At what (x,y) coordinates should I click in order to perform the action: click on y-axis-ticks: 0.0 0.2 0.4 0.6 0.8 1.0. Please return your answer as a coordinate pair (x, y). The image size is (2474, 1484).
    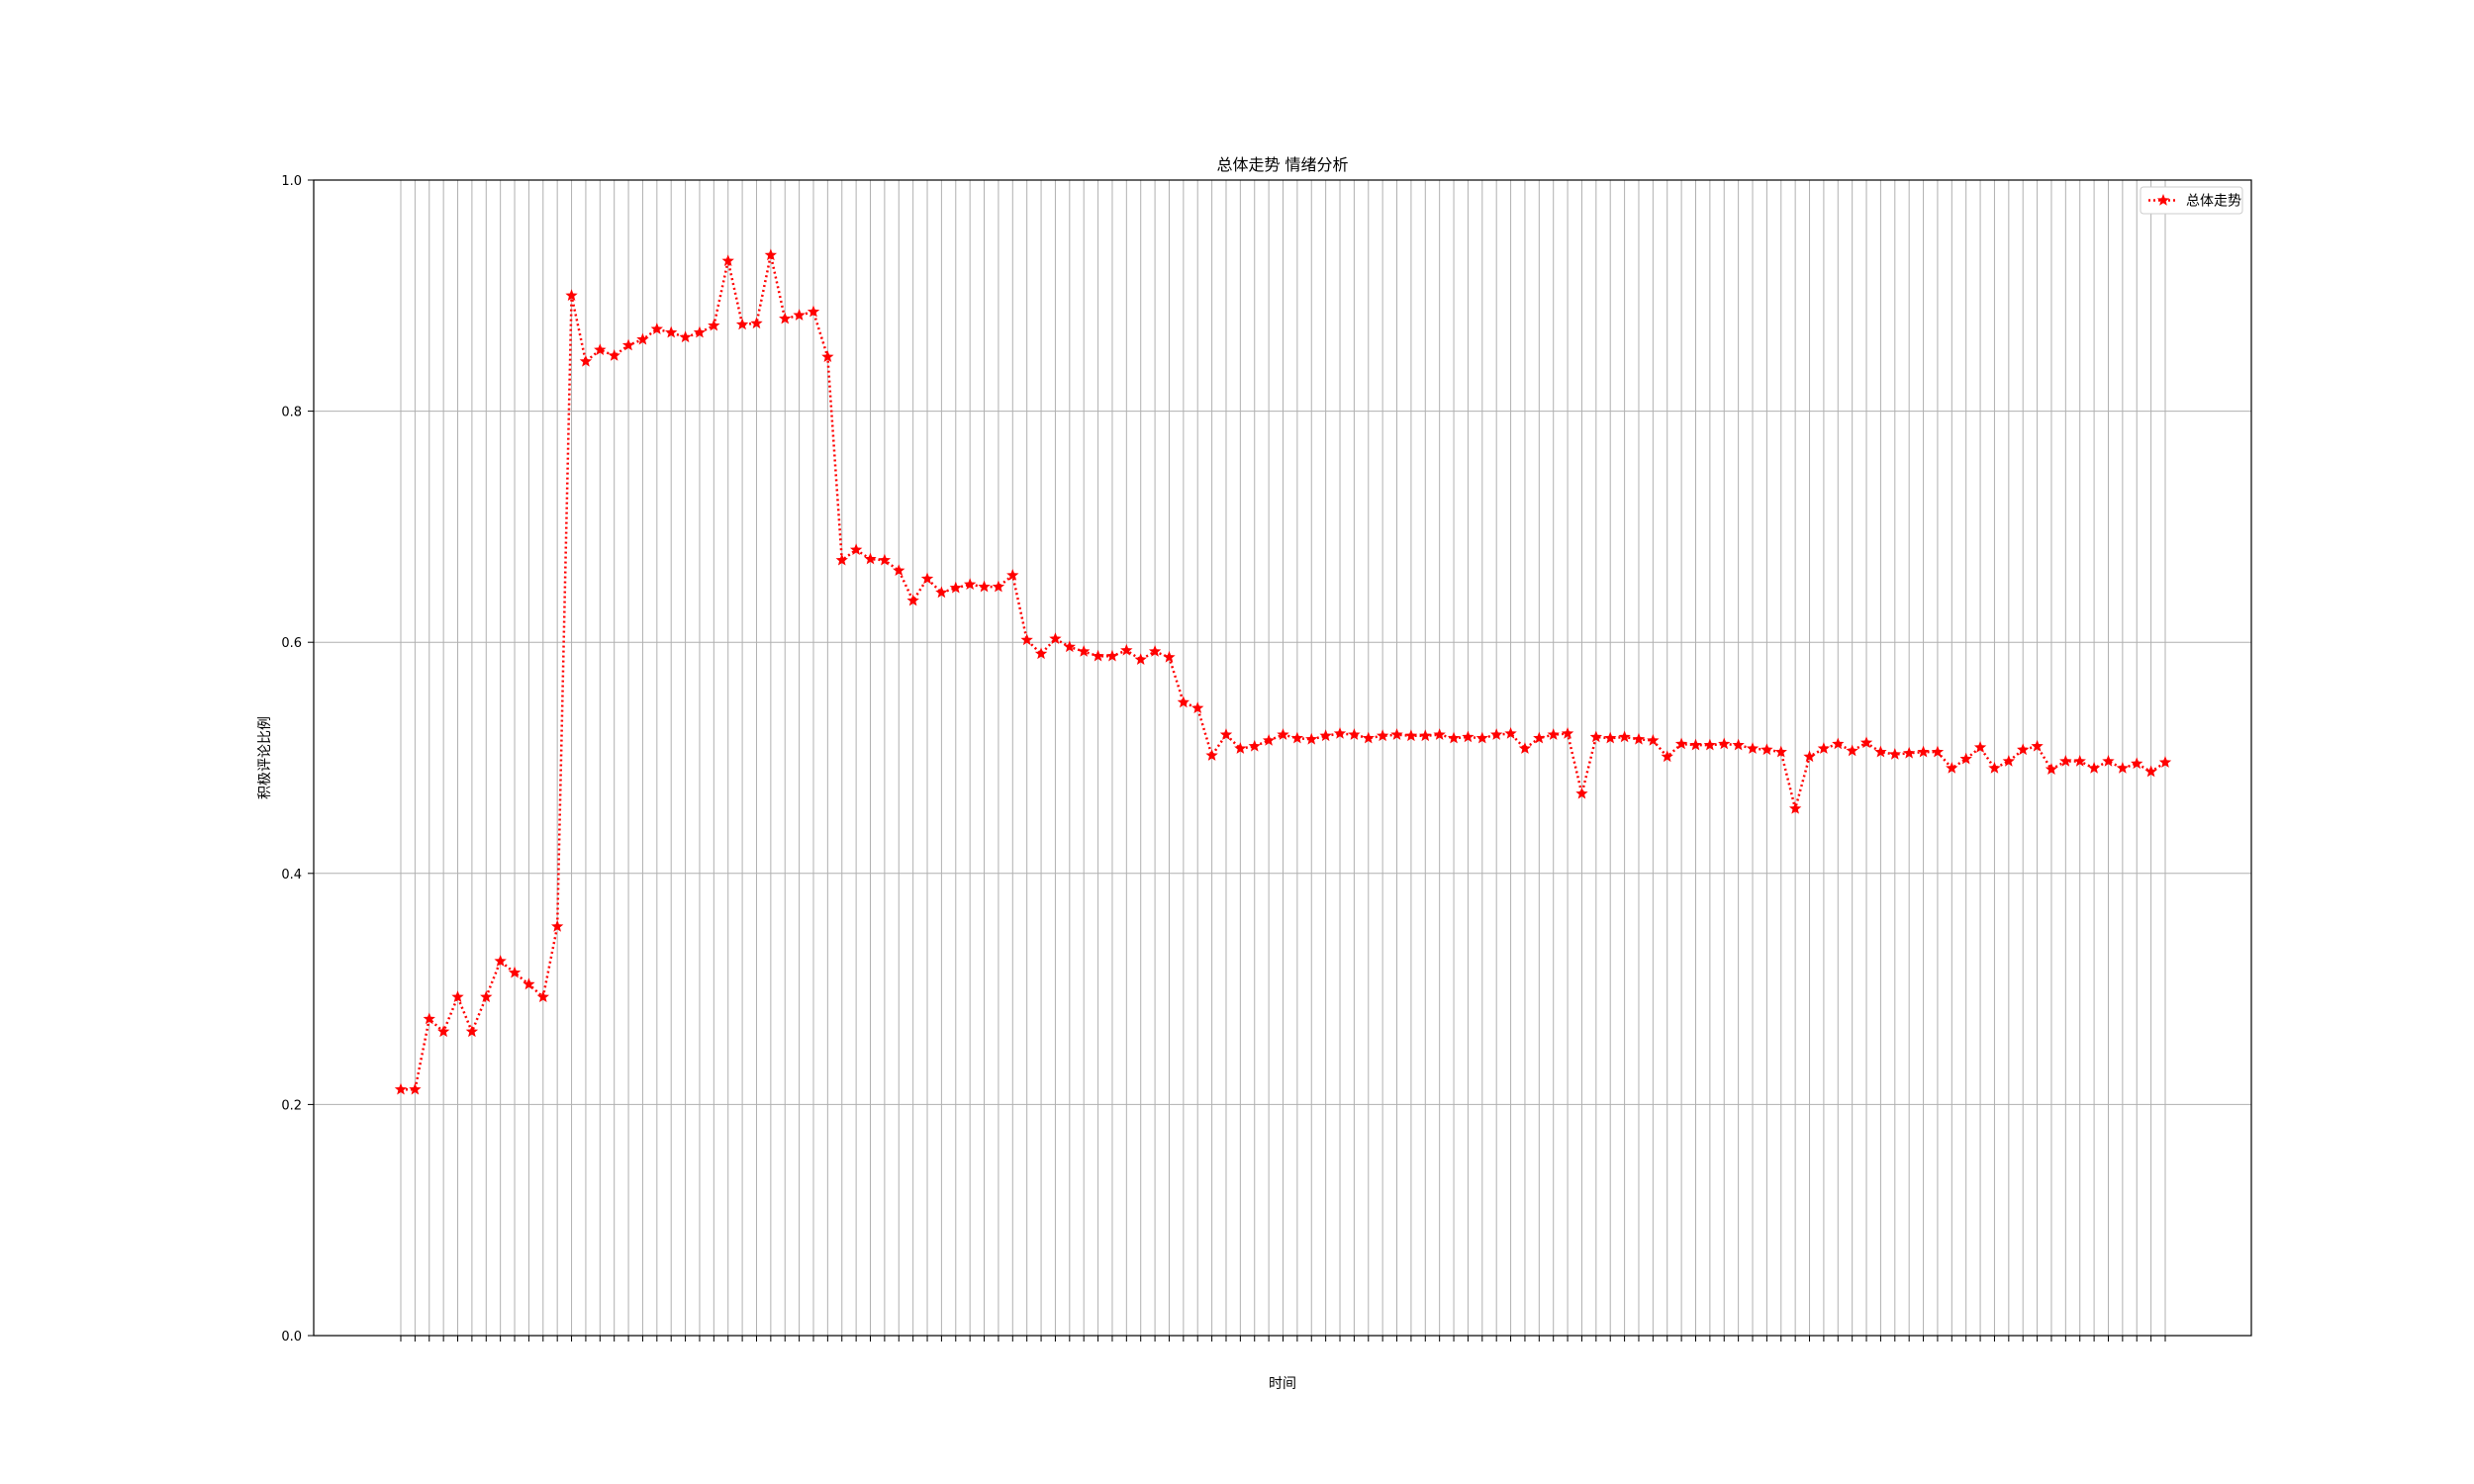
    Looking at the image, I should click on (298, 759).